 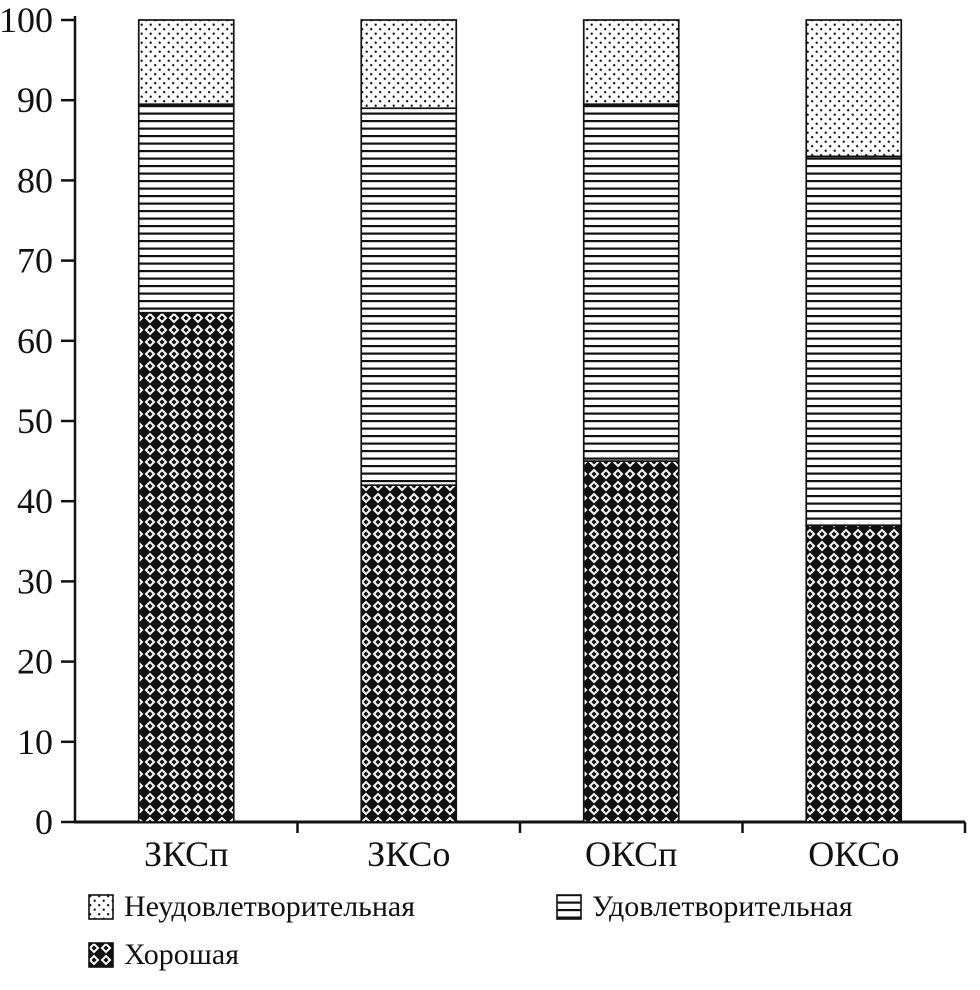 I want to click on legend-swatch-hlines-icon, so click(x=569, y=907).